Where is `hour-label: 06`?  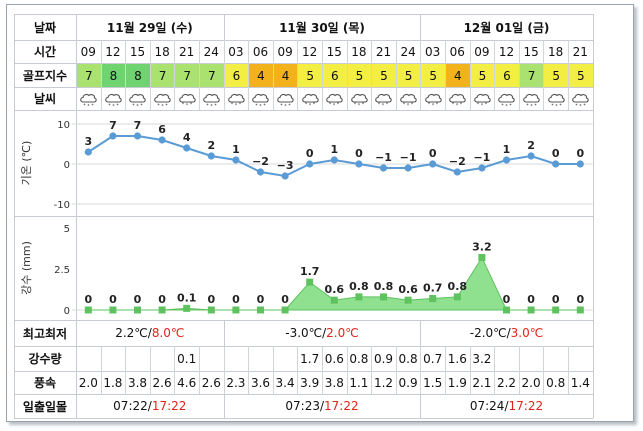
hour-label: 06 is located at coordinates (457, 51).